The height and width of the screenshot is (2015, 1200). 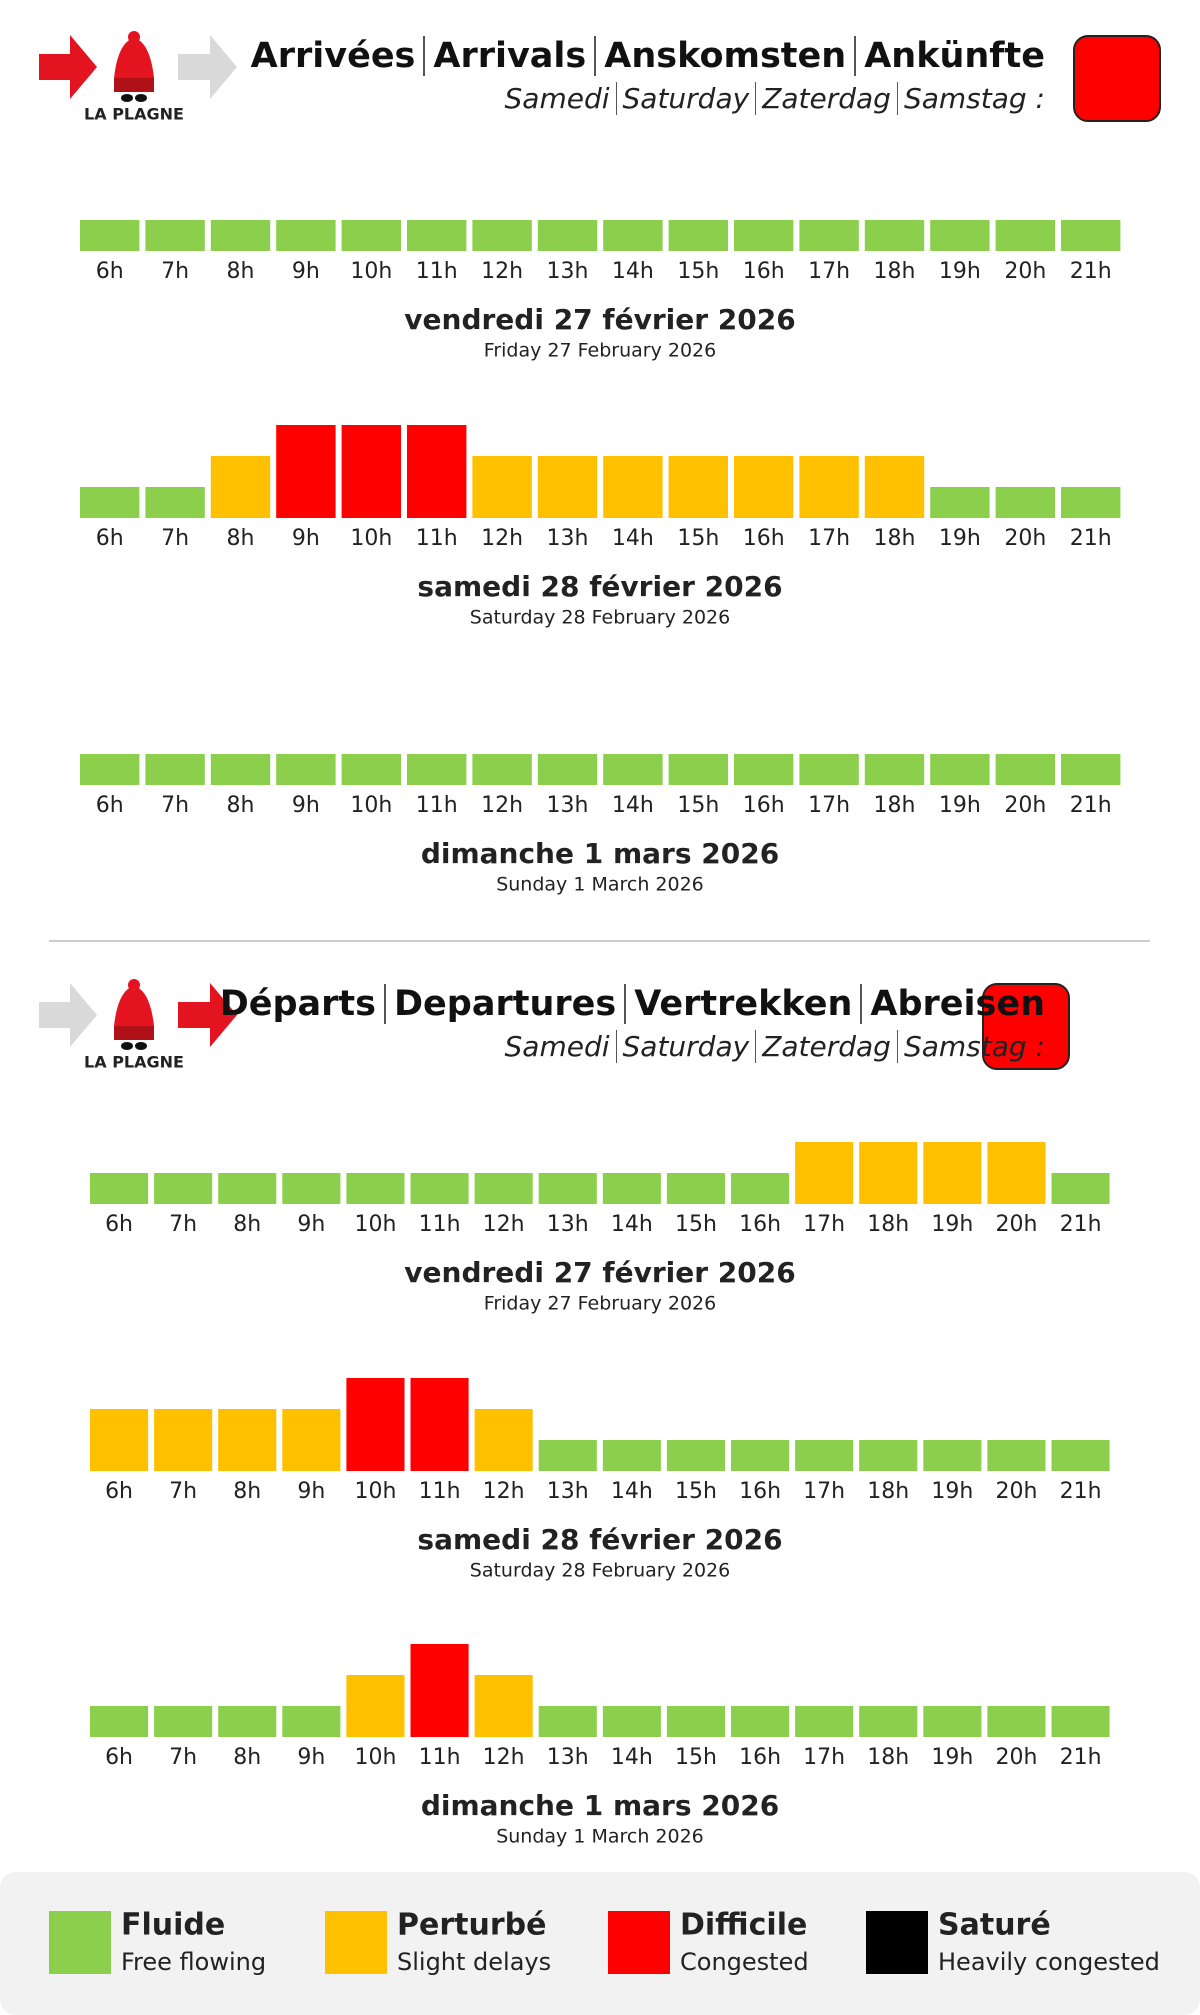 I want to click on legend-label: Difficile, so click(x=743, y=1925).